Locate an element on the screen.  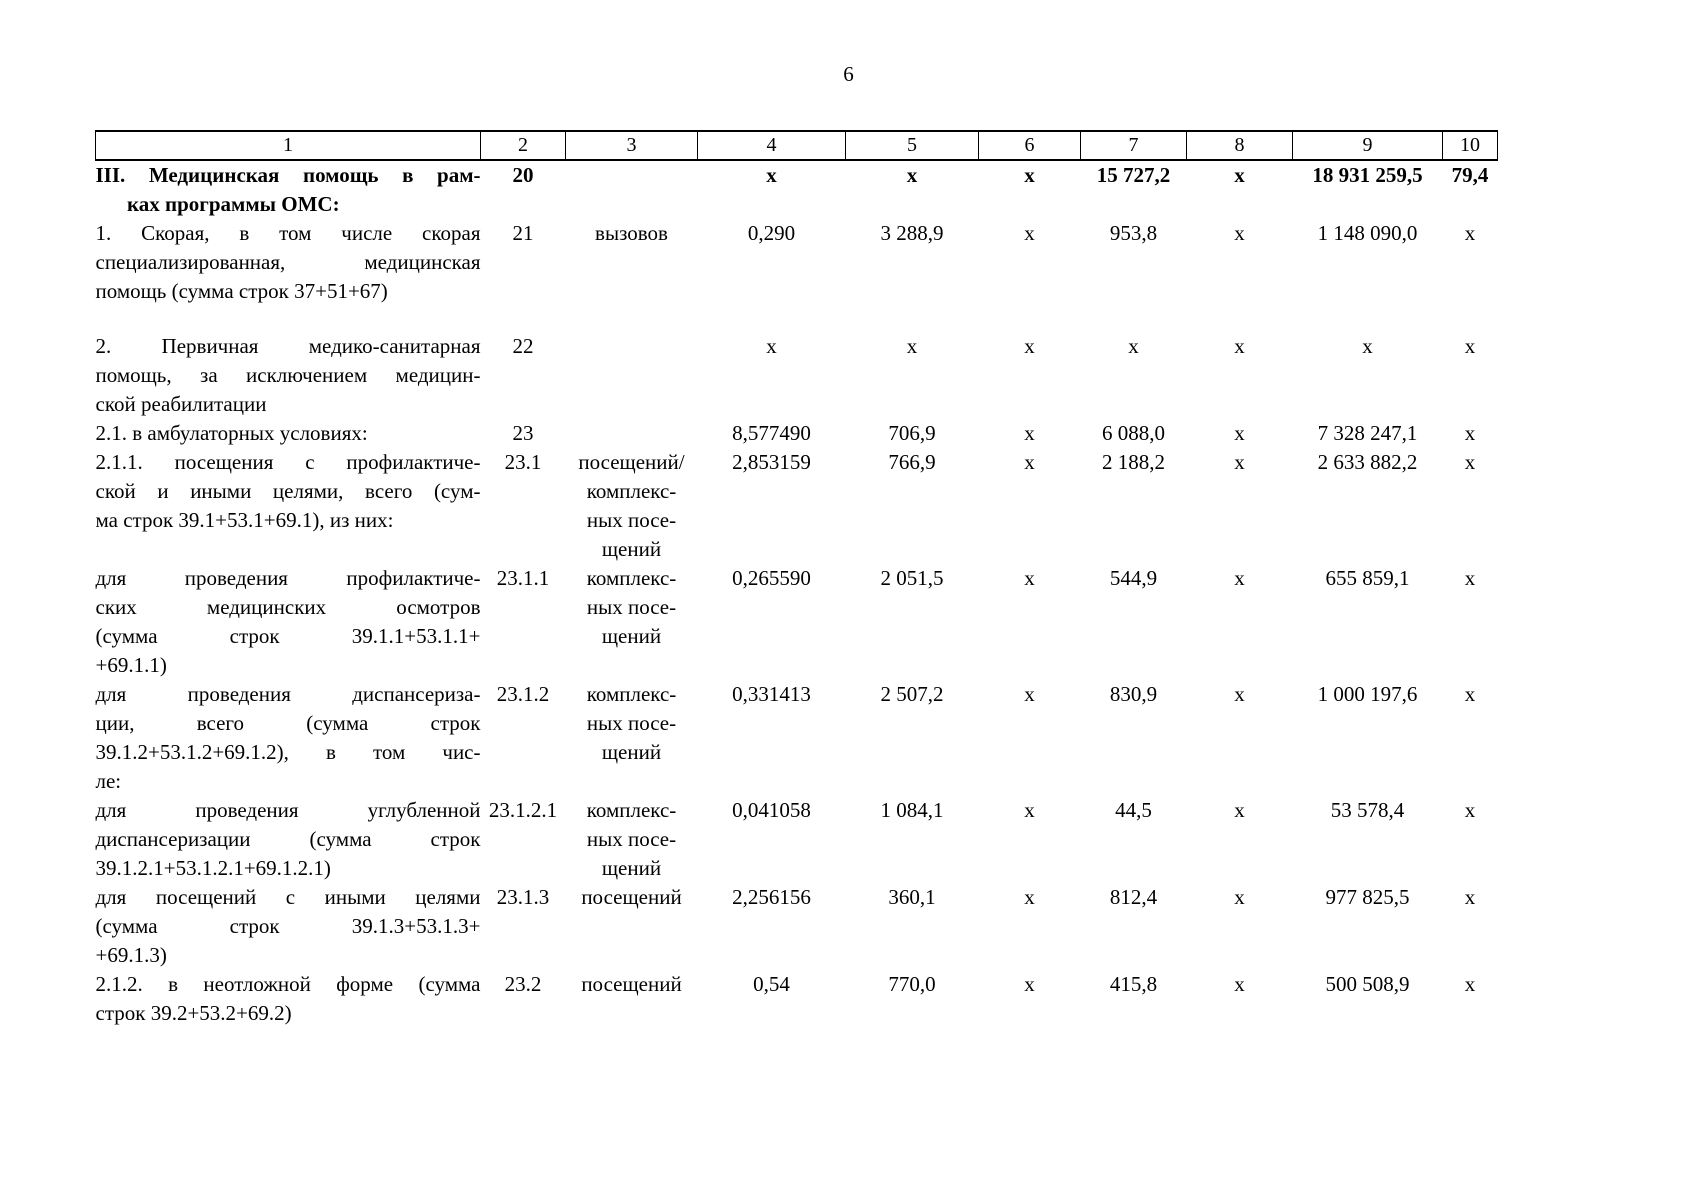
row-unit: комплекс-ных посе-щений is located at coordinates (631, 607).